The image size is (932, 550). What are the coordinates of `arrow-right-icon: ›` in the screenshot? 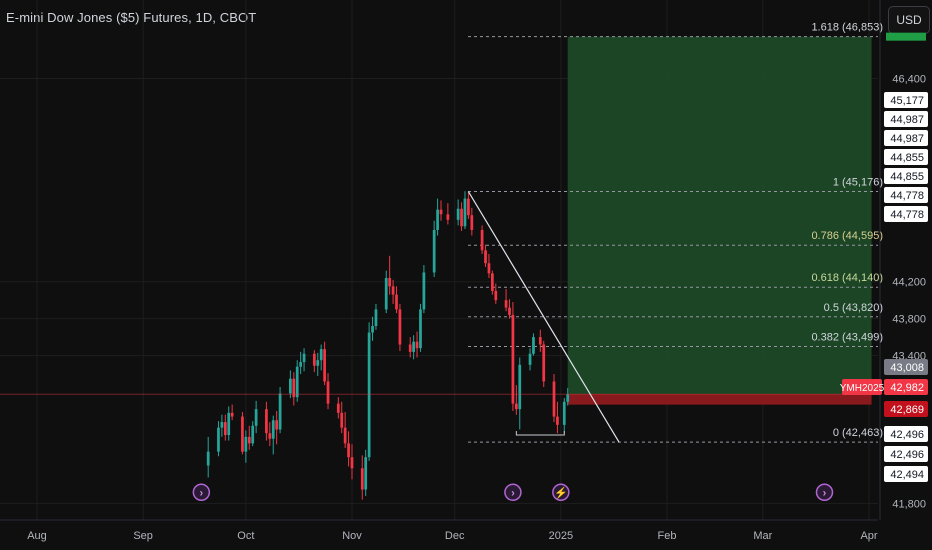 It's located at (825, 493).